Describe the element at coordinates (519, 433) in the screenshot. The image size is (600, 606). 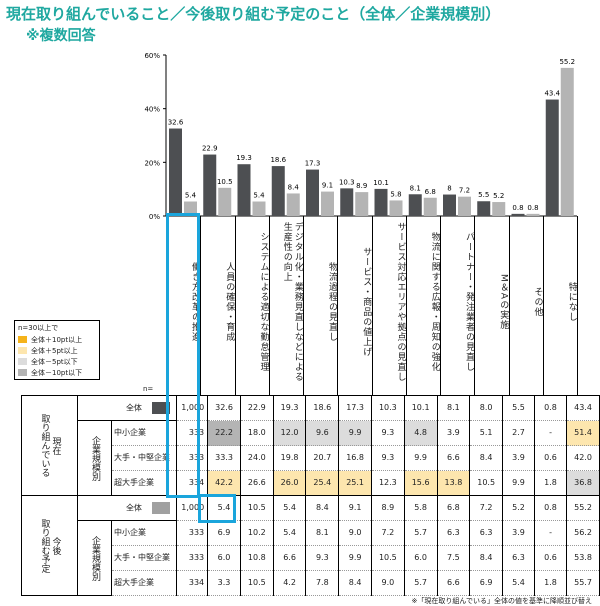
I see `value-cell: 2.7` at that location.